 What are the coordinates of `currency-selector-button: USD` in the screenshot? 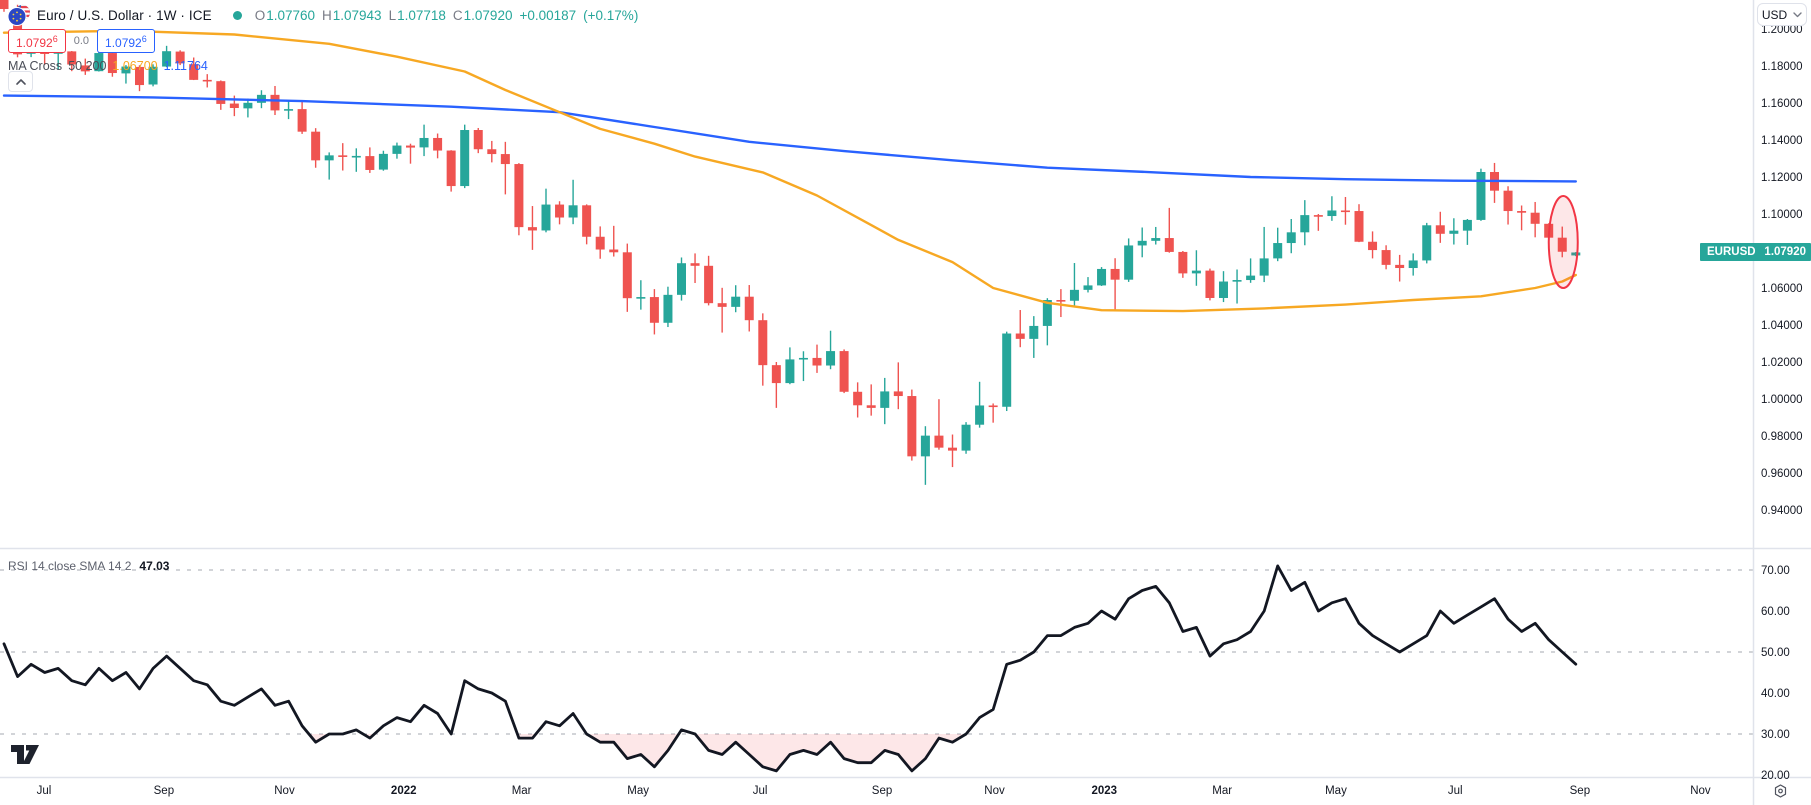 It's located at (1782, 14).